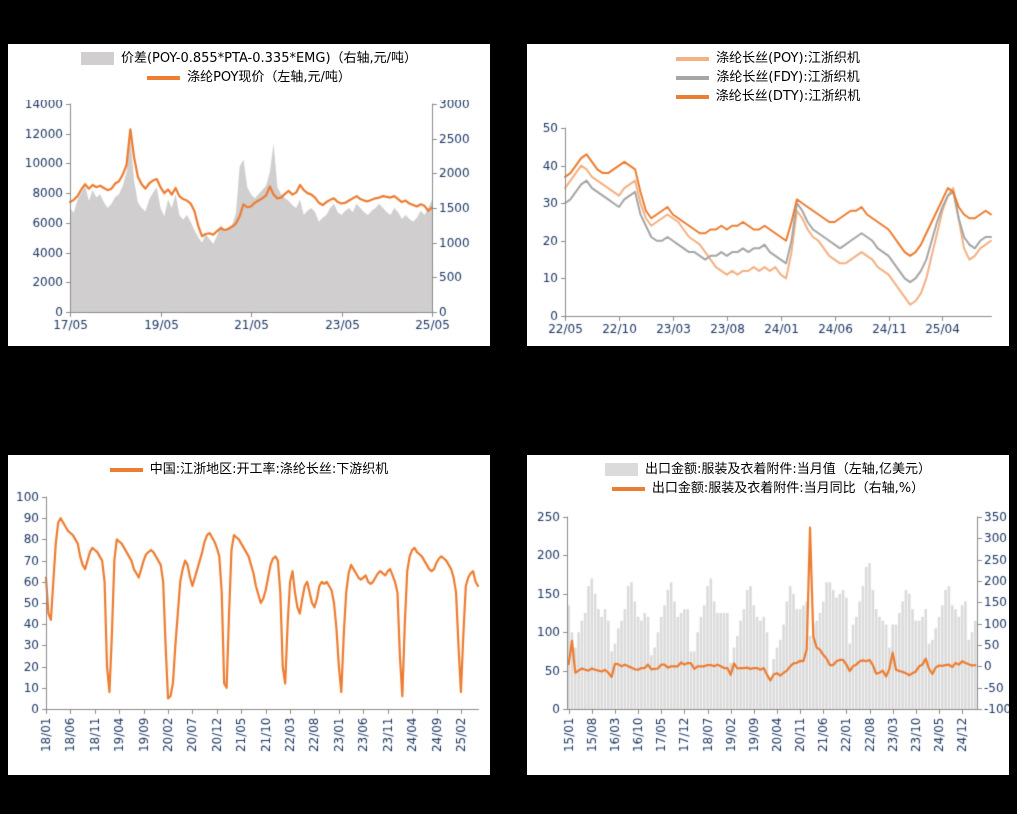 This screenshot has height=814, width=1017. I want to click on poy-price-series-swatch, so click(164, 77).